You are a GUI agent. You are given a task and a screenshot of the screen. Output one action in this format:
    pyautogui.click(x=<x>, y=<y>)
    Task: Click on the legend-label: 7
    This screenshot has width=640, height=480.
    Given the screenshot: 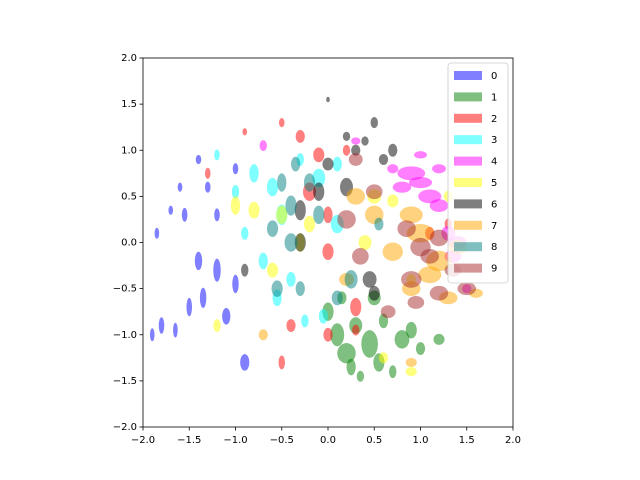 What is the action you would take?
    pyautogui.click(x=494, y=226)
    